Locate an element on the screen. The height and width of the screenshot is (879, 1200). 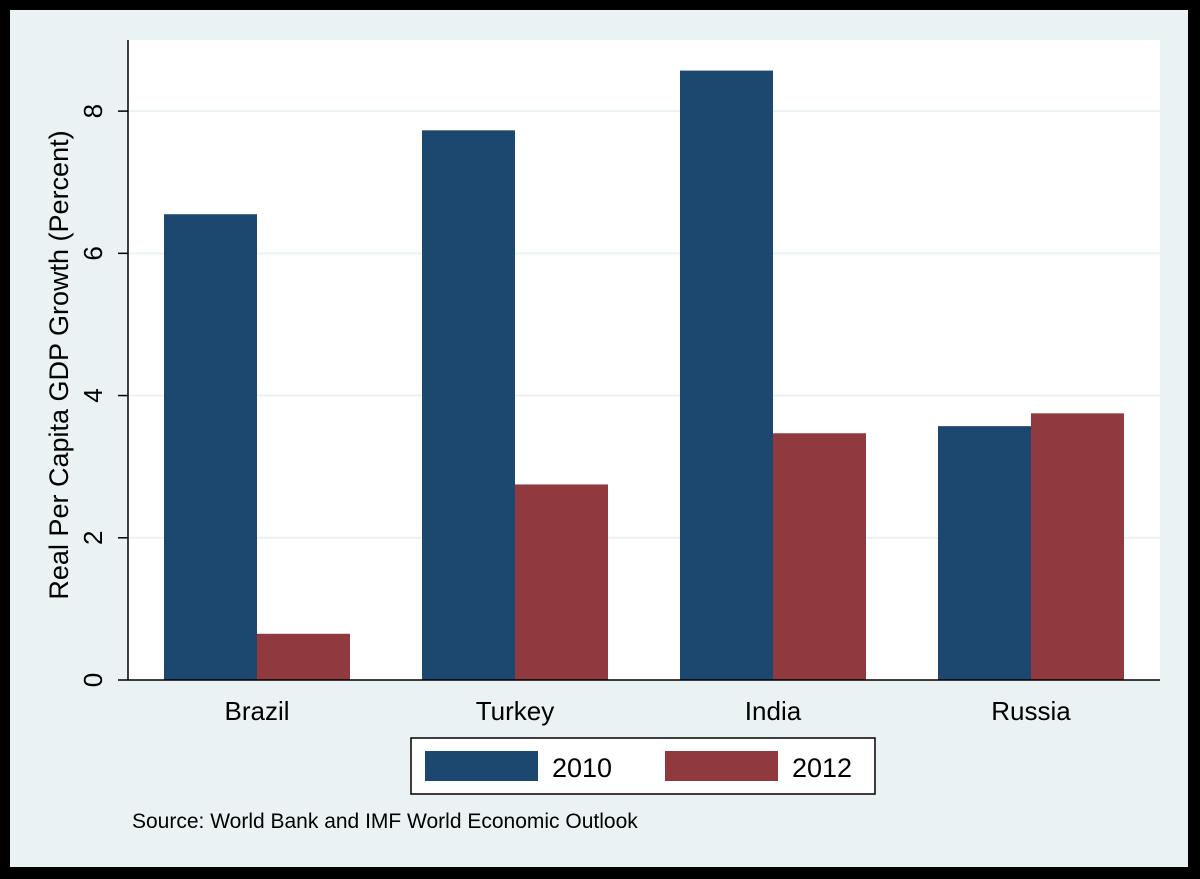
legend-swatch-2010 is located at coordinates (481, 766).